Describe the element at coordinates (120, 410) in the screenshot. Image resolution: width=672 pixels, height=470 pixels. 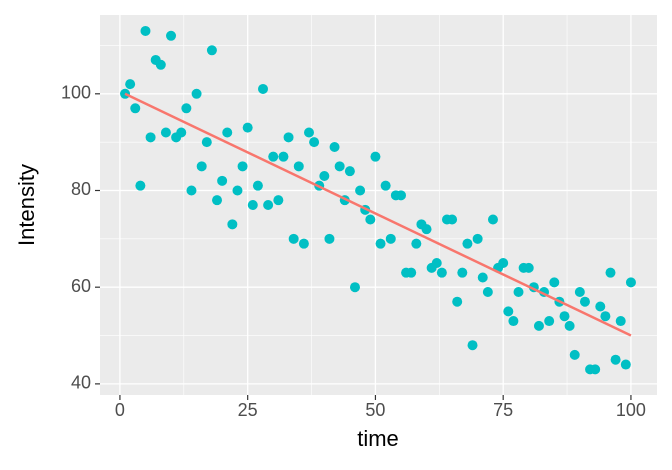
I see `x-tick-label: 0` at that location.